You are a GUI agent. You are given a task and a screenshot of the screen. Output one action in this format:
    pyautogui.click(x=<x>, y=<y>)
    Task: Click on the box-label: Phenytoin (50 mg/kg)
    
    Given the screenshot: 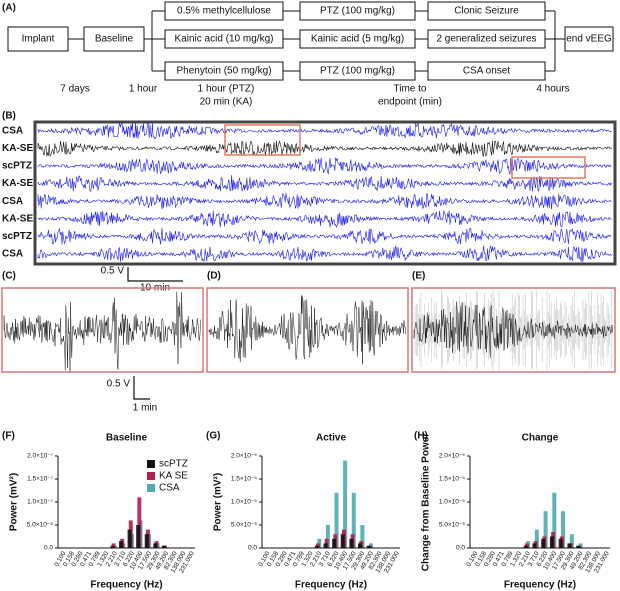 What is the action you would take?
    pyautogui.click(x=223, y=71)
    